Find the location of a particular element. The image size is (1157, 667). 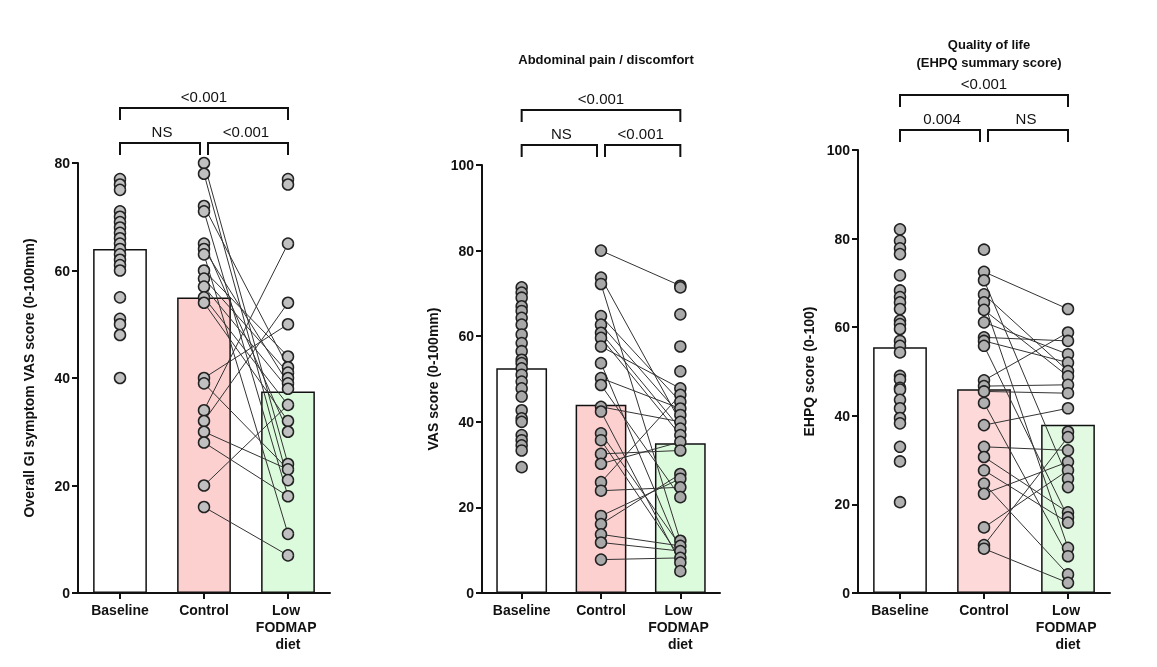

y-axis-title: EHPQ score (0-100) is located at coordinates (808, 371).